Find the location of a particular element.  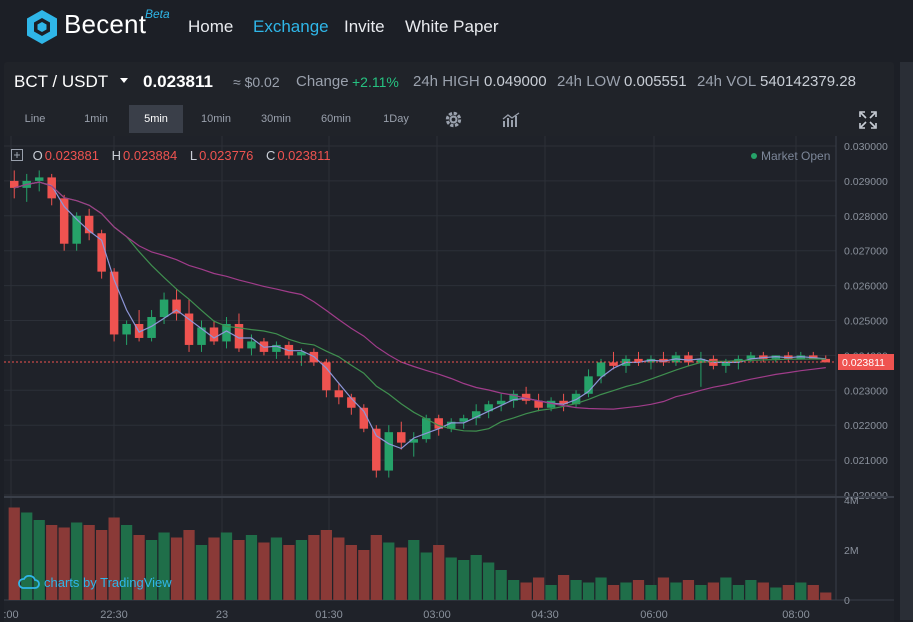

nav-white-paper-link: White Paper is located at coordinates (452, 26).